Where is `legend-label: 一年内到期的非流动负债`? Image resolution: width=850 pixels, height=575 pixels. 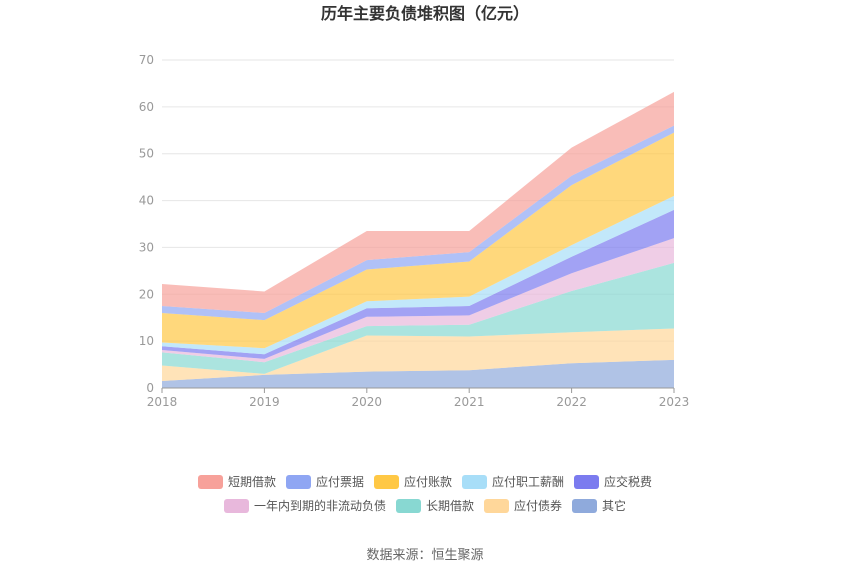 legend-label: 一年内到期的非流动负债 is located at coordinates (320, 505).